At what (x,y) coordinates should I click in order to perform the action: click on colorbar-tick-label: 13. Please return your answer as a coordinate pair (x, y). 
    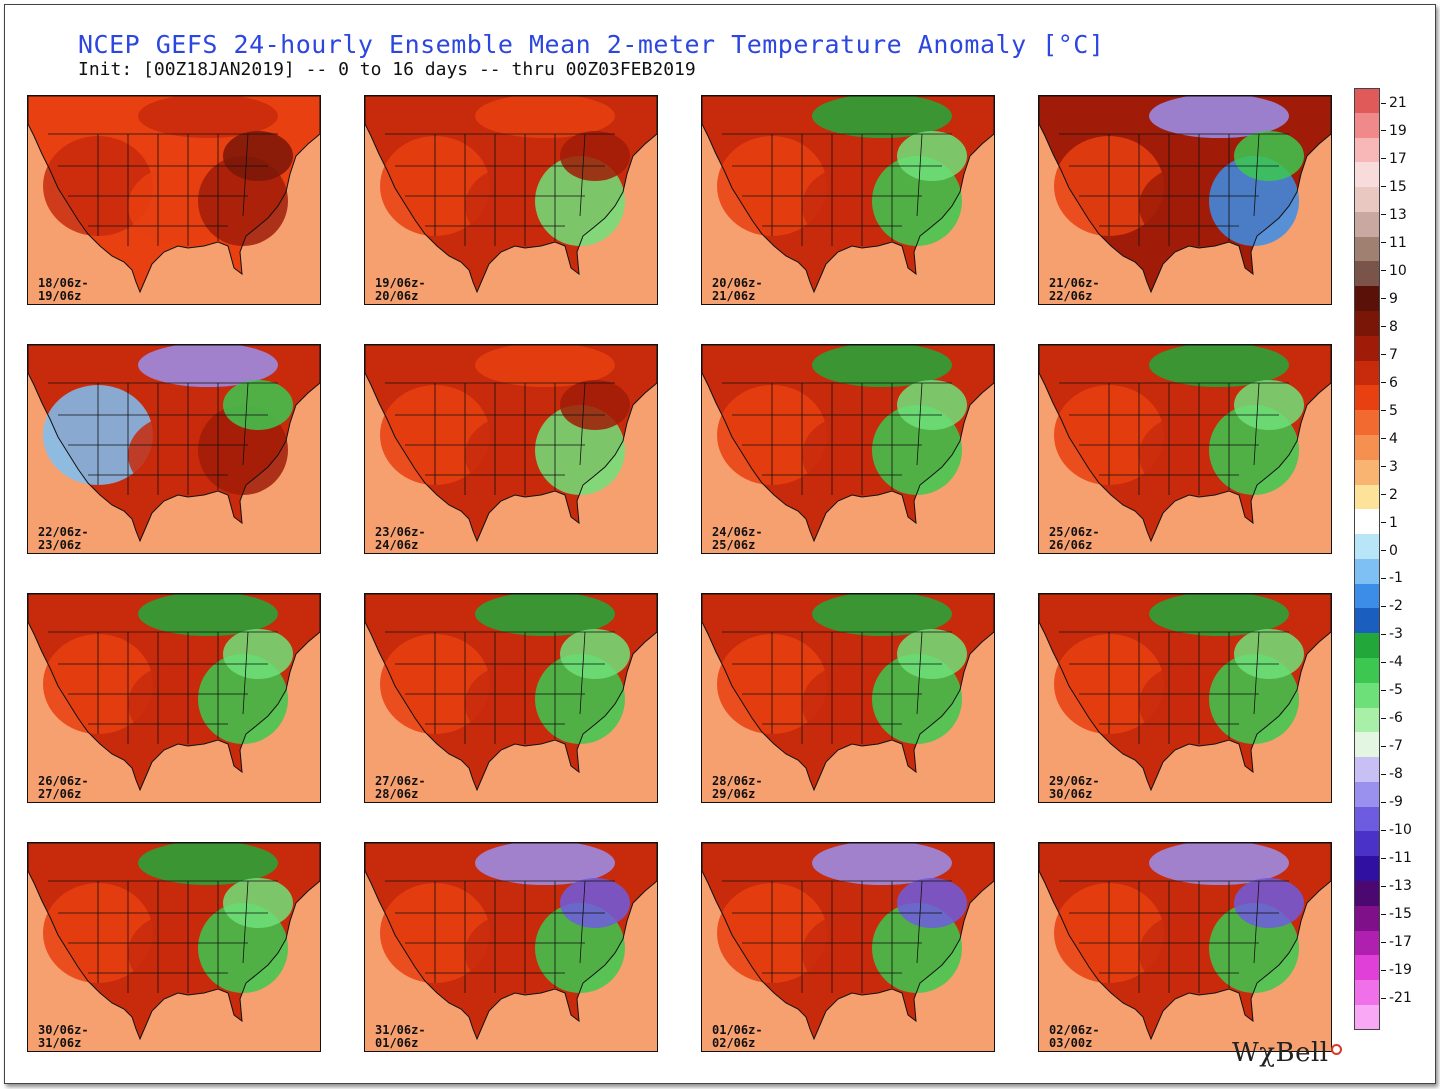
    Looking at the image, I should click on (1394, 215).